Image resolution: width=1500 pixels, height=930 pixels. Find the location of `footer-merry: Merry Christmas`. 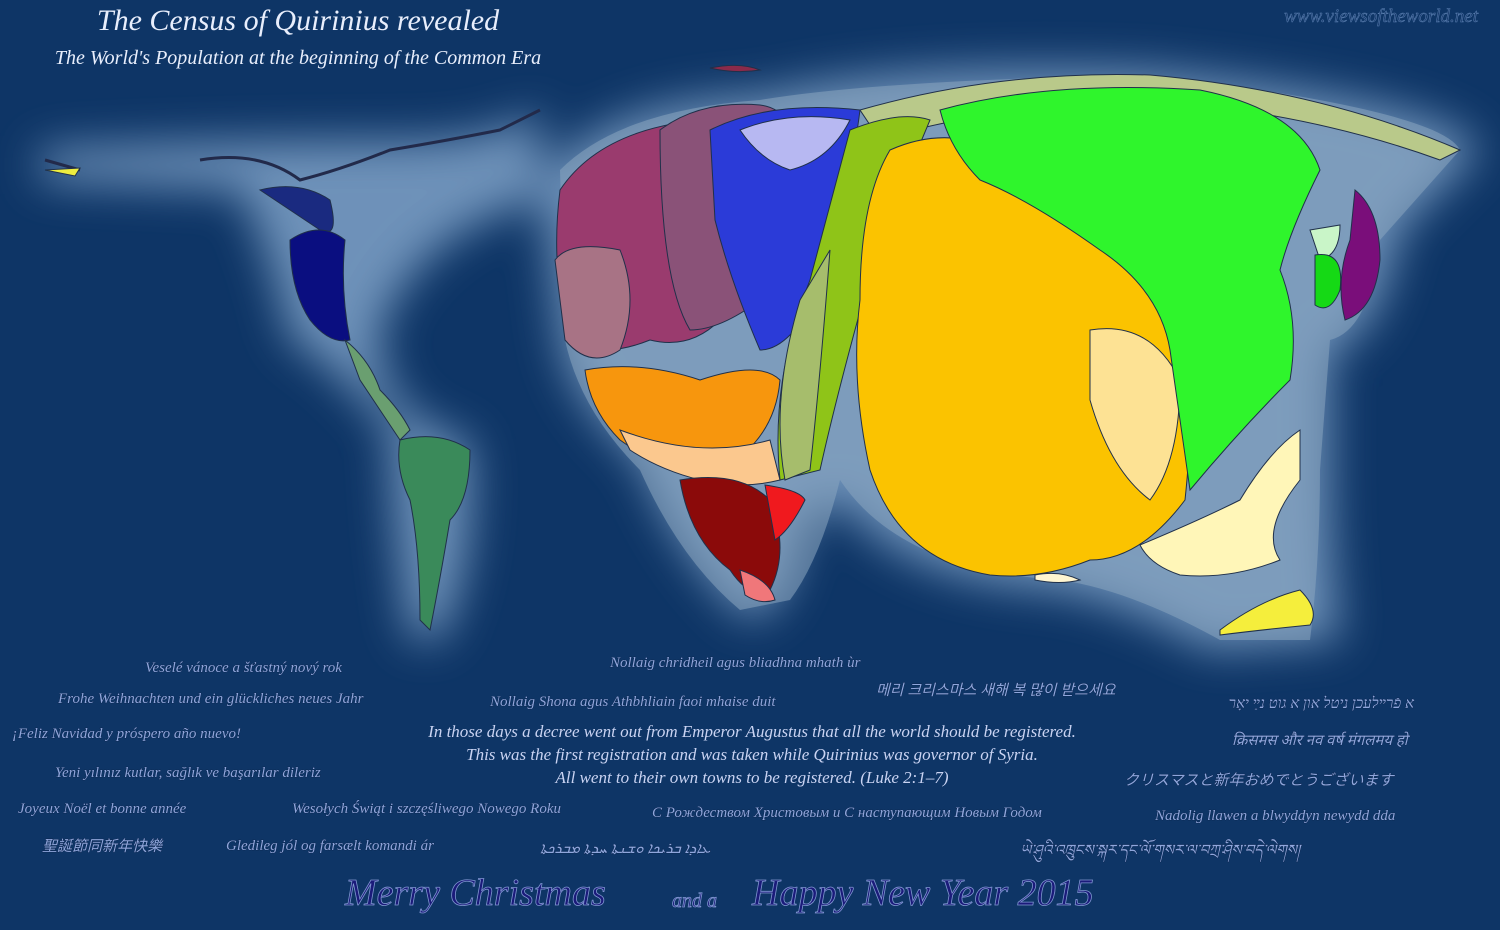

footer-merry: Merry Christmas is located at coordinates (475, 893).